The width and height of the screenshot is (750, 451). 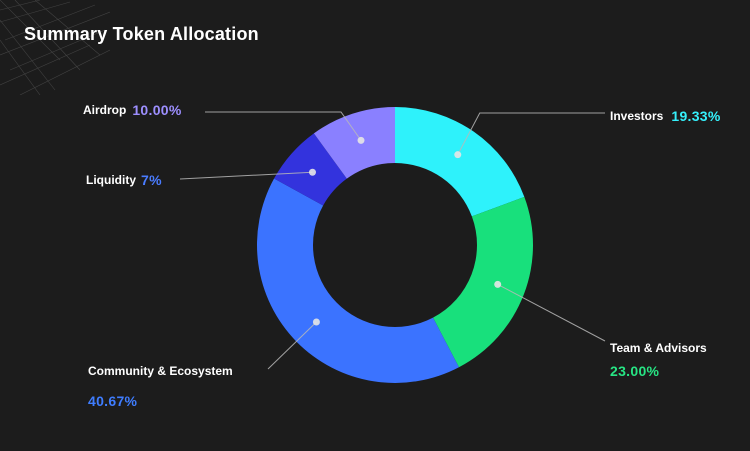 I want to click on slice-airdrop, so click(x=354, y=143).